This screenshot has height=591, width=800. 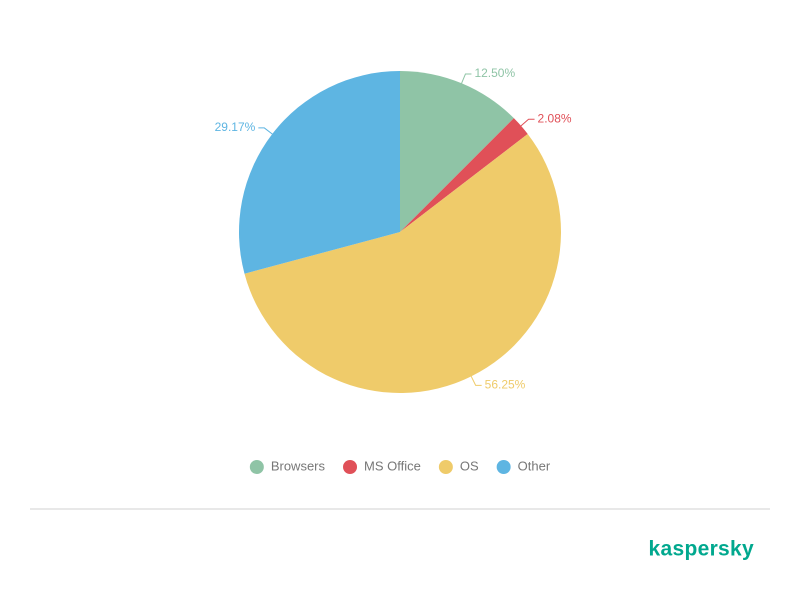 What do you see at coordinates (555, 118) in the screenshot?
I see `data-label: 2.08%` at bounding box center [555, 118].